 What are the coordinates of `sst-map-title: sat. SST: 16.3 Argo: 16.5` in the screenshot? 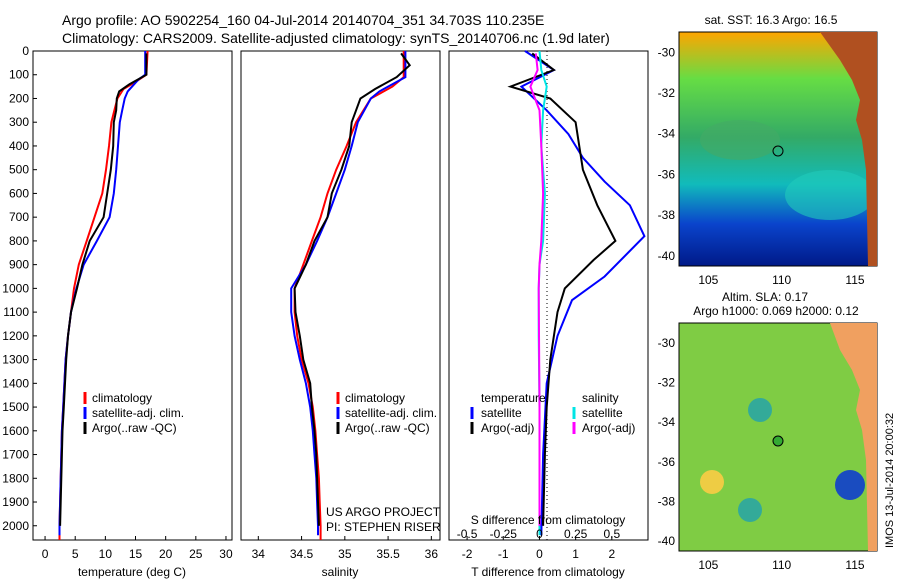 It's located at (771, 20).